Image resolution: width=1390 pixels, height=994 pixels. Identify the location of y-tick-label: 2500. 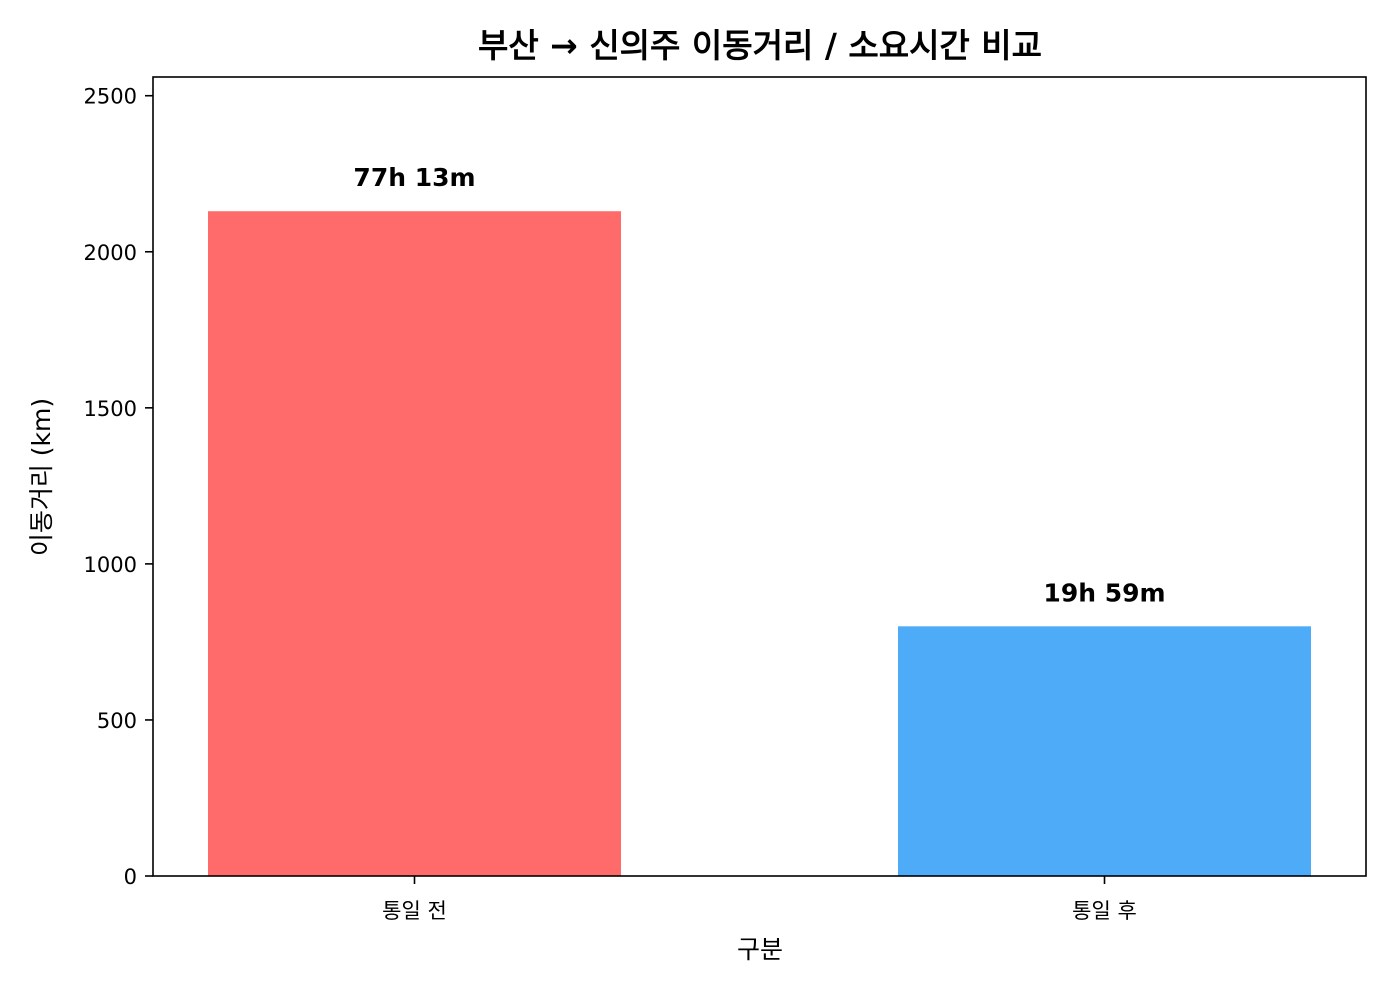
(110, 97).